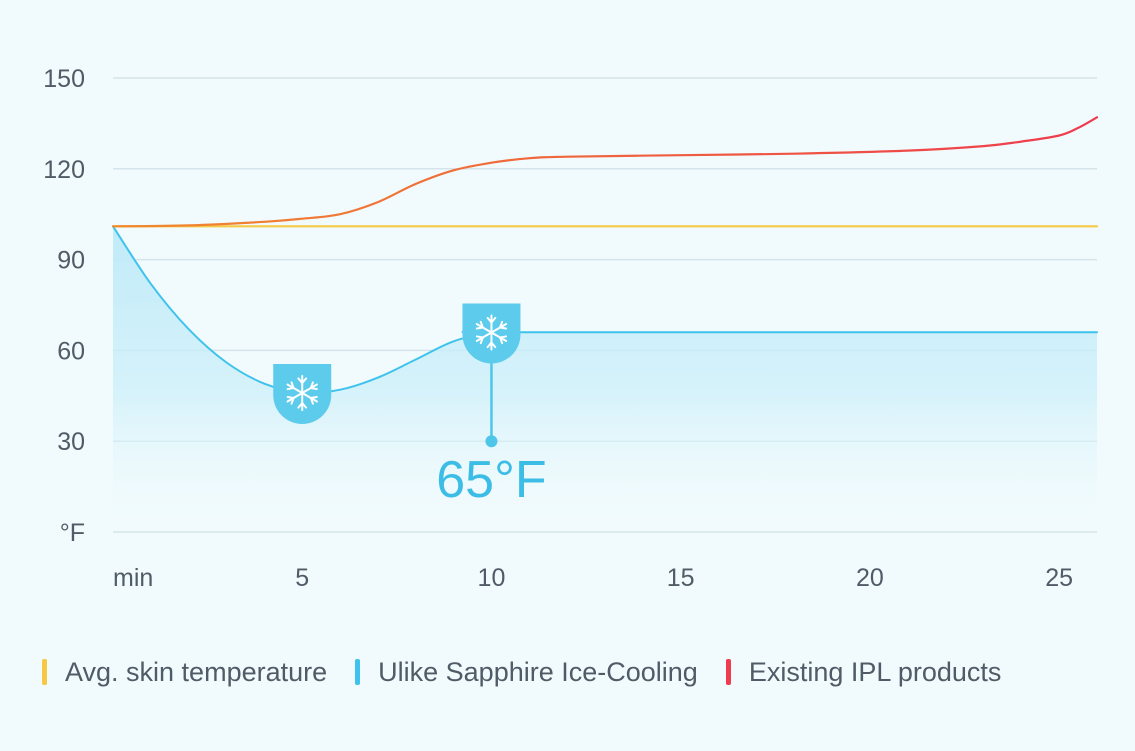 This screenshot has height=751, width=1135. What do you see at coordinates (492, 578) in the screenshot?
I see `x-tick-label: 10` at bounding box center [492, 578].